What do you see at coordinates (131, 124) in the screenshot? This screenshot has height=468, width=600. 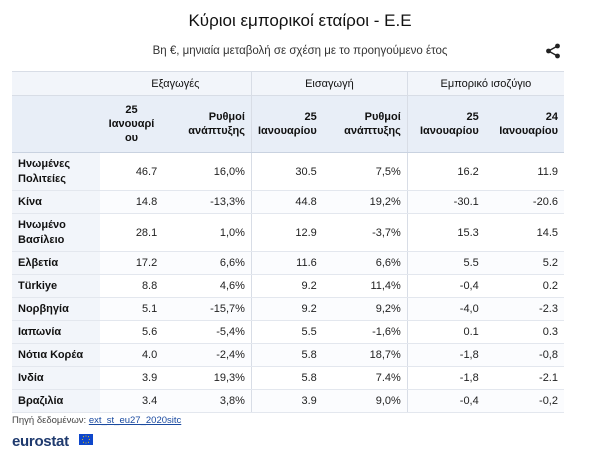 I see `col-exports-value: 25 Ιανουαρί ου` at bounding box center [131, 124].